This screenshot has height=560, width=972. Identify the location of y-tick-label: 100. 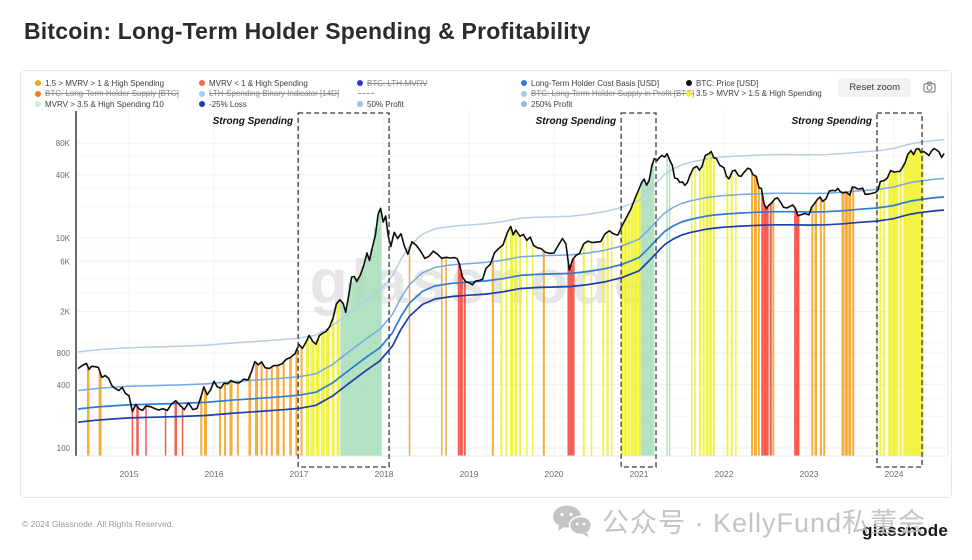
(64, 448).